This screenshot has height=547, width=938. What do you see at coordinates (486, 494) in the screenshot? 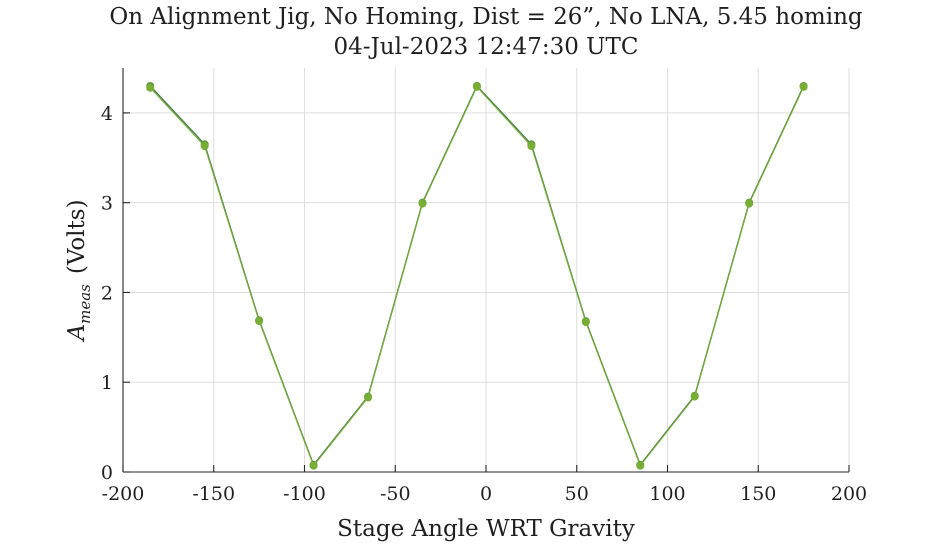
I see `x-tick-label: 0` at bounding box center [486, 494].